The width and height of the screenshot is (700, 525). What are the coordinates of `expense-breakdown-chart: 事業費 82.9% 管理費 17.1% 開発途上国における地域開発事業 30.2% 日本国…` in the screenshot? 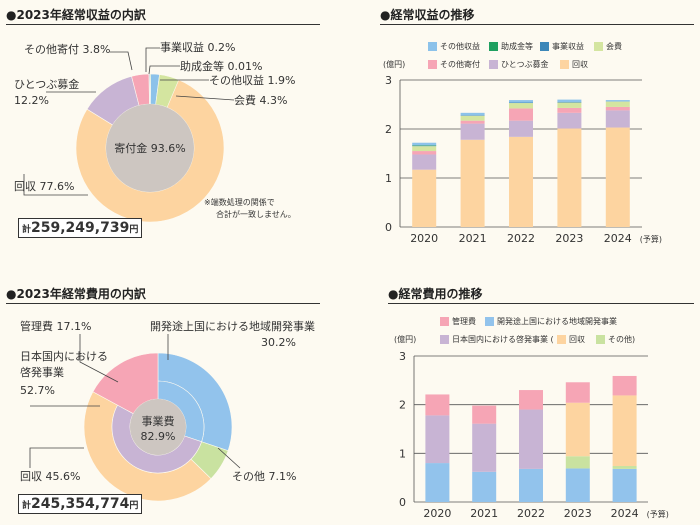 It's located at (167, 410).